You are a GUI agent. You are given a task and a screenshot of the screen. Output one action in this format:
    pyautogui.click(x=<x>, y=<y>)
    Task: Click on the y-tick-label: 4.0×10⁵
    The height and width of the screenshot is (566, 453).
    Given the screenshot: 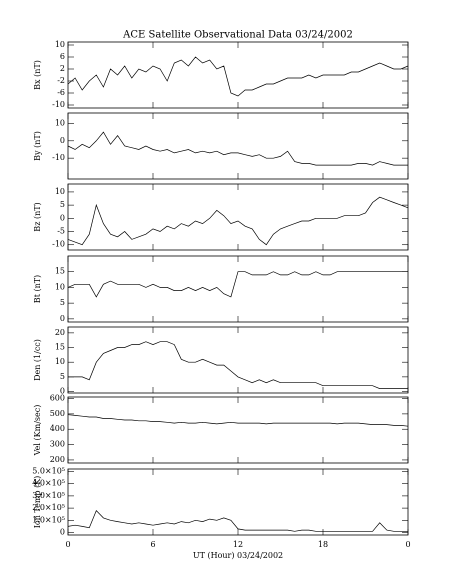 What is the action you would take?
    pyautogui.click(x=48, y=483)
    